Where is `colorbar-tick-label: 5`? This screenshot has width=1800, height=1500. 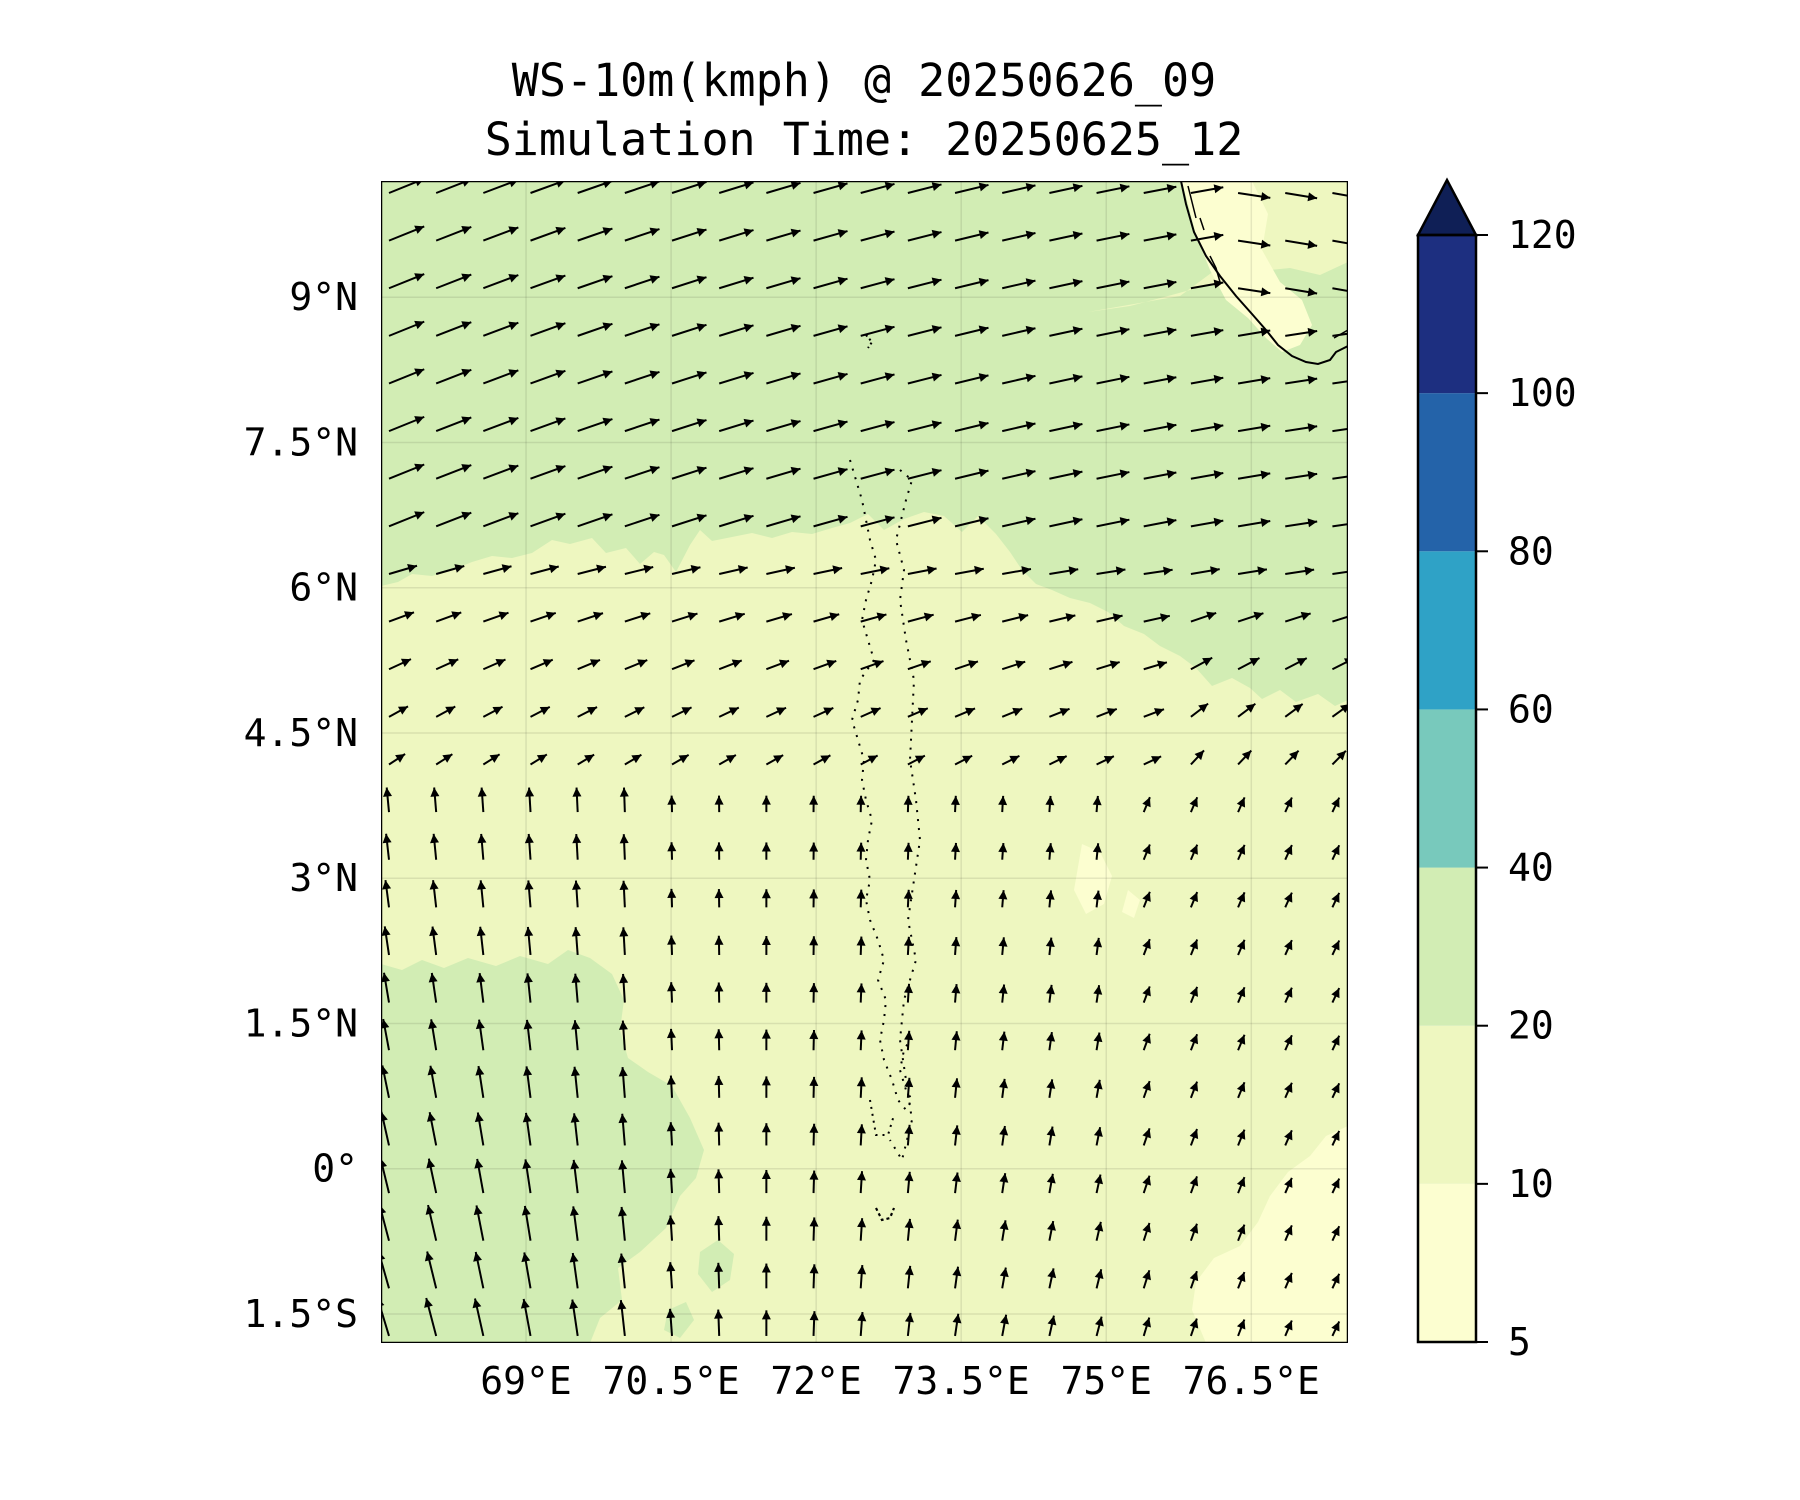
colorbar-tick-label: 5 is located at coordinates (1519, 1342).